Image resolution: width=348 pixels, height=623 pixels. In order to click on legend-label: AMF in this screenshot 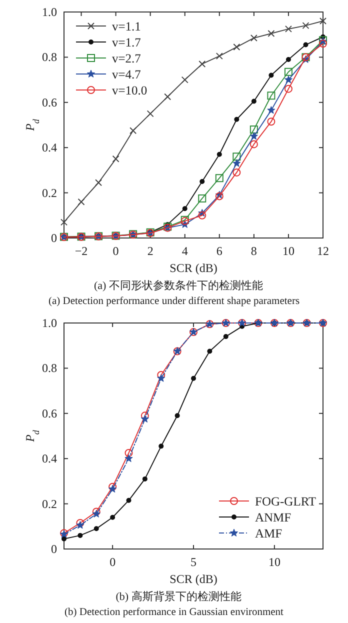, I will do `click(268, 533)`.